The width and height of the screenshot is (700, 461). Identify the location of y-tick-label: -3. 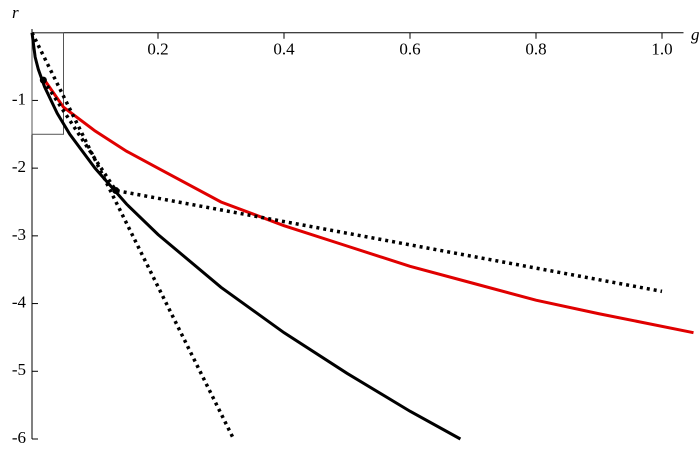
(19, 234).